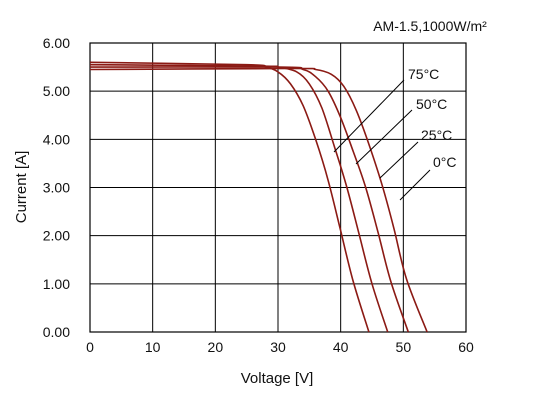  Describe the element at coordinates (56, 284) in the screenshot. I see `y-tick-label: 1.00` at that location.